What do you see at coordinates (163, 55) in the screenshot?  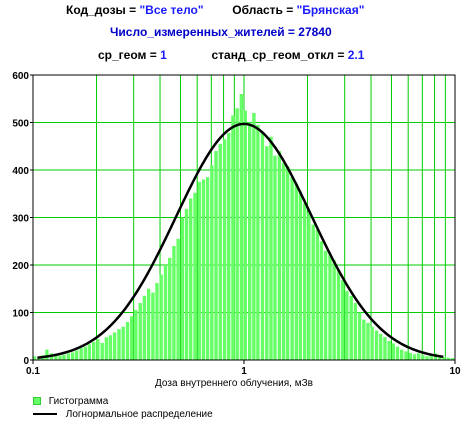 I see `geo-mean-value: 1` at bounding box center [163, 55].